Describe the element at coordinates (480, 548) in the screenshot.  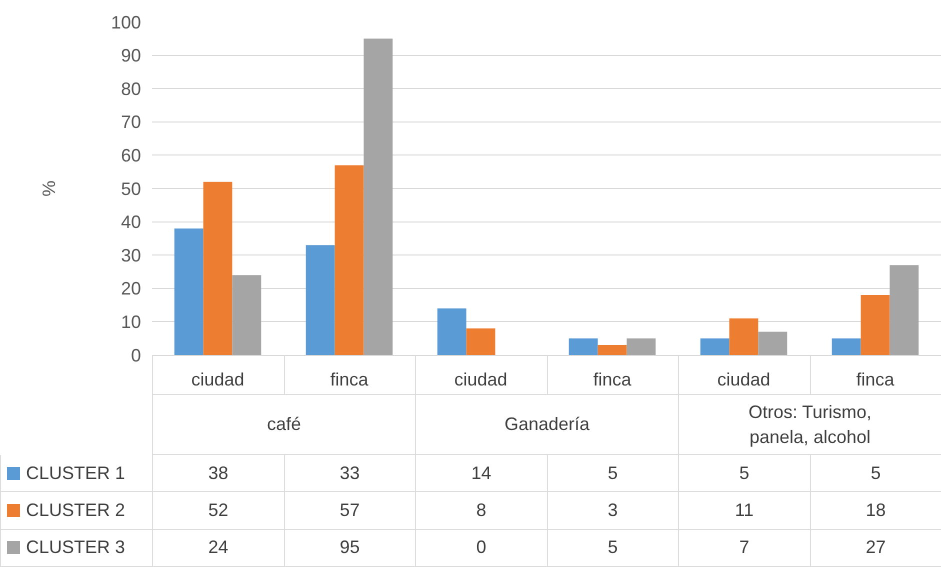
I see `data-label: 0` at that location.